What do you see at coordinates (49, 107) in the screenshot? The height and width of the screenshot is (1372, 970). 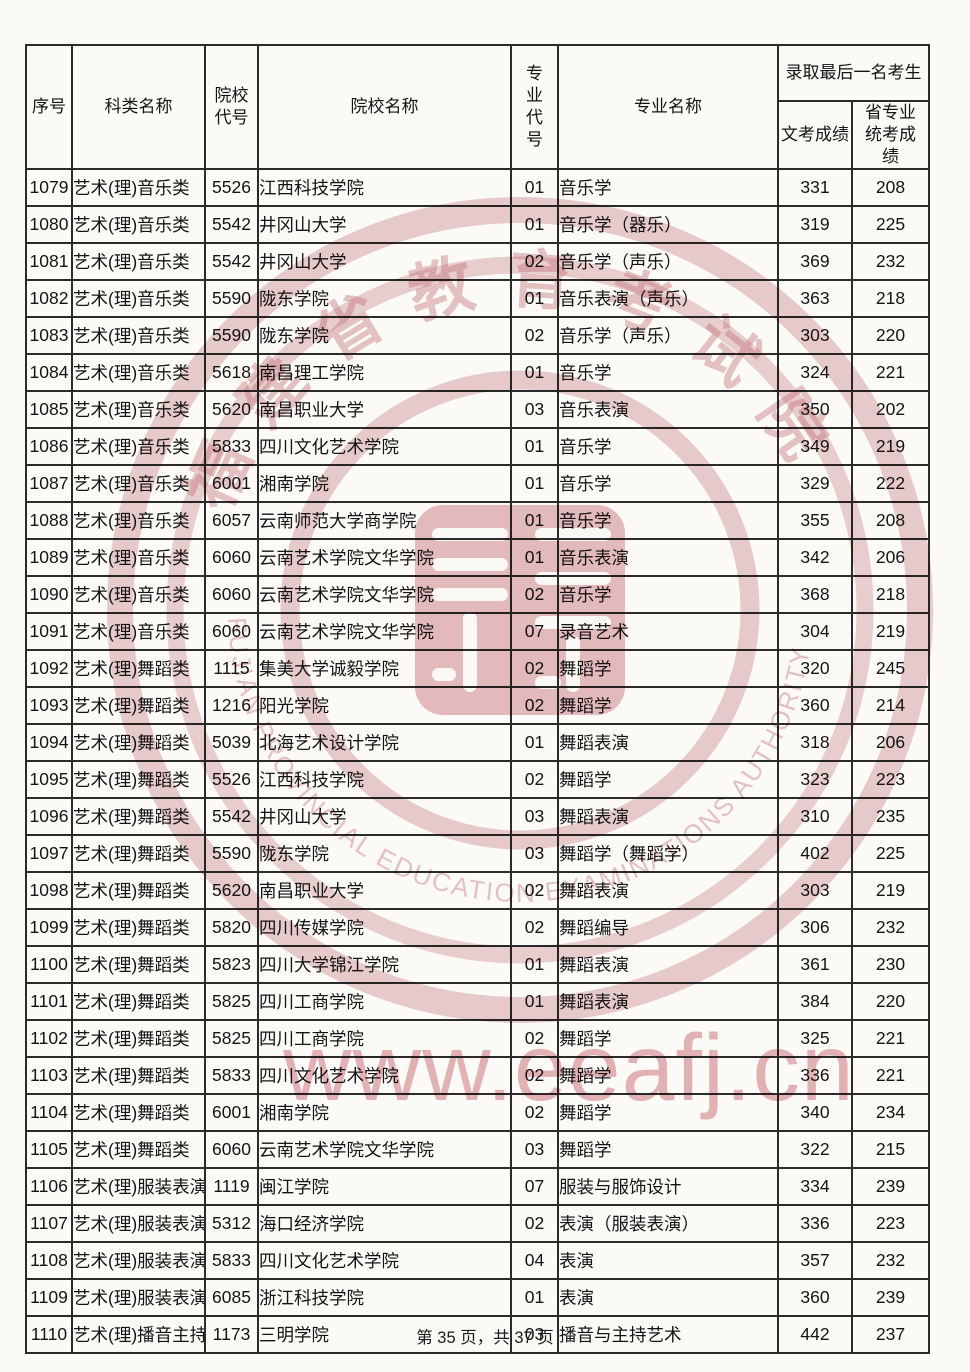 I see `header-serial: 序号` at bounding box center [49, 107].